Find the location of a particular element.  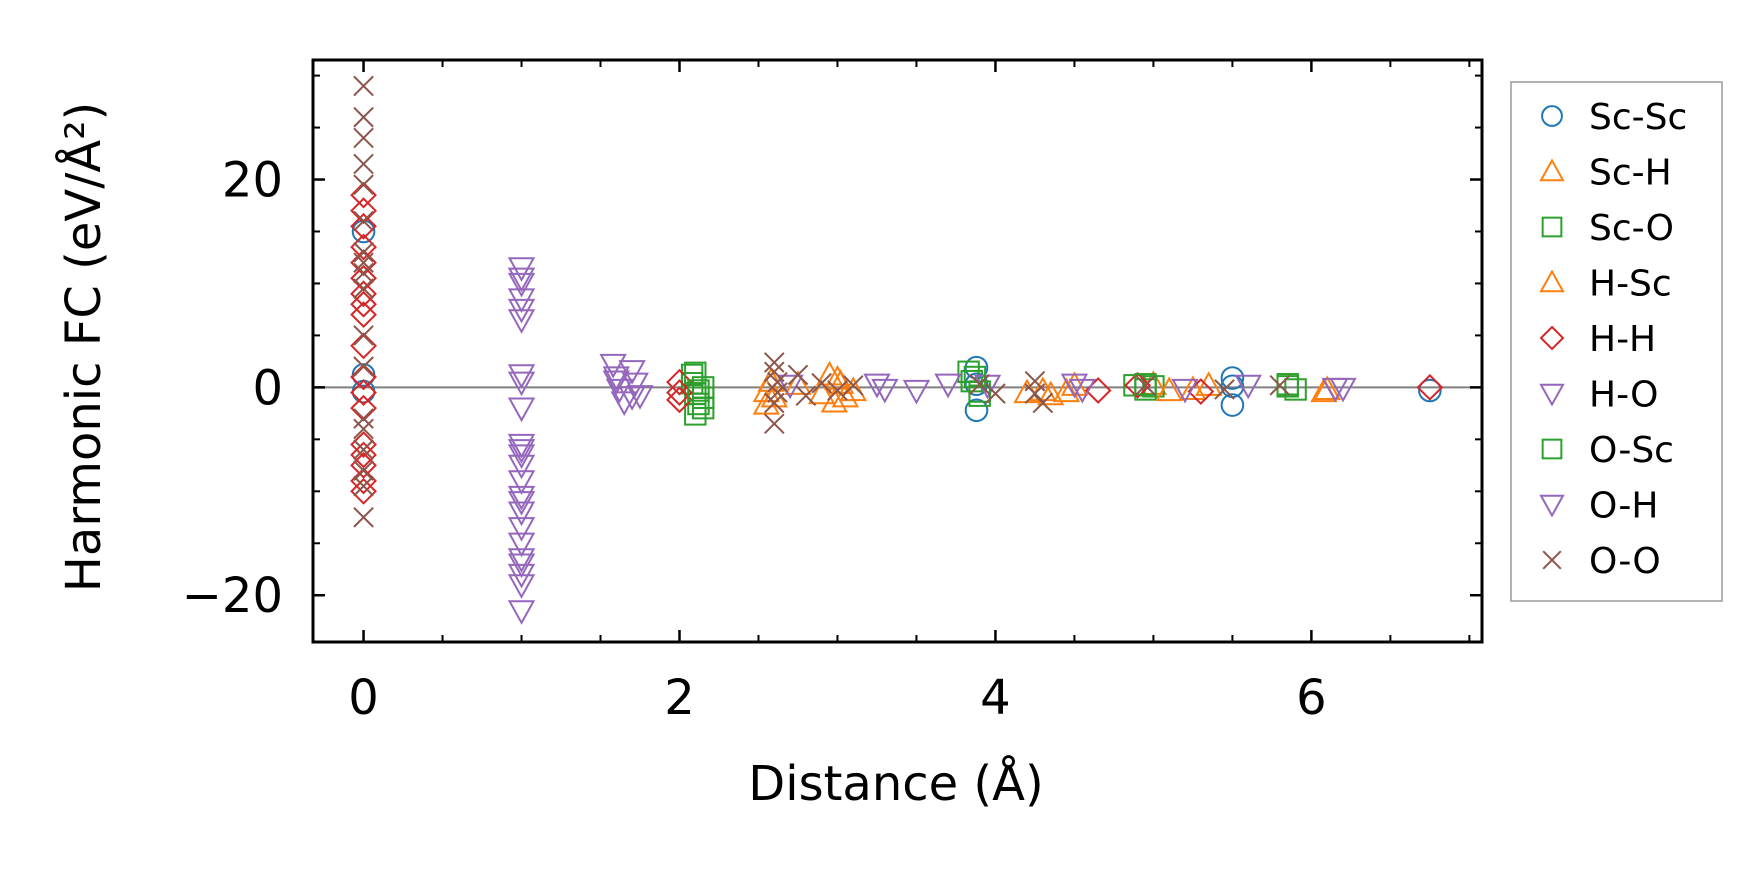

x-tick-label: 6 is located at coordinates (1311, 698).